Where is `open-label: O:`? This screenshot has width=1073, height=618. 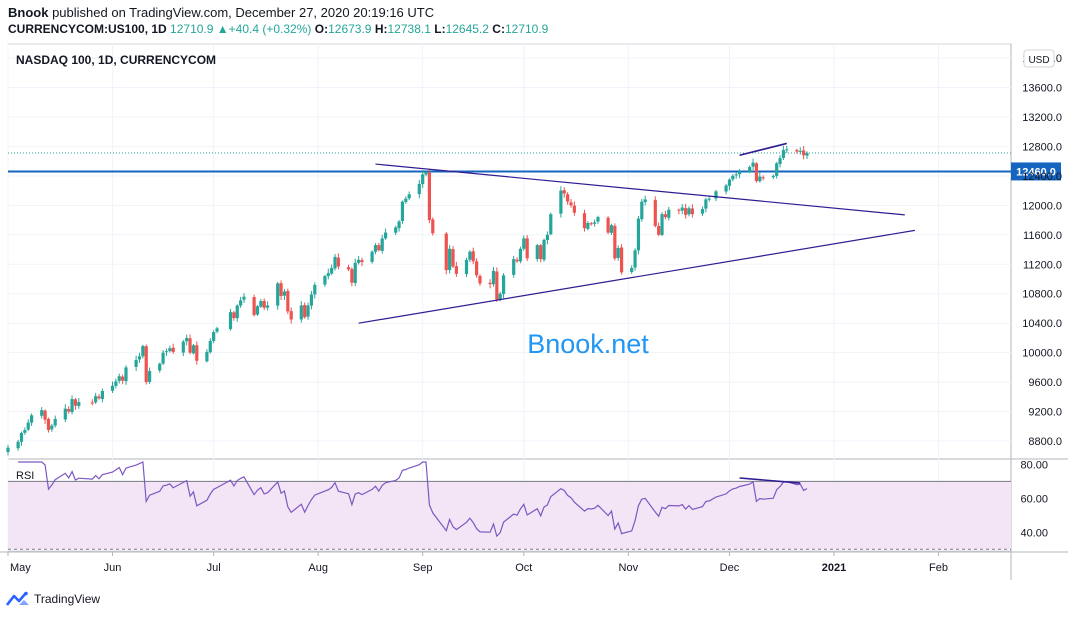 open-label: O: is located at coordinates (321, 29).